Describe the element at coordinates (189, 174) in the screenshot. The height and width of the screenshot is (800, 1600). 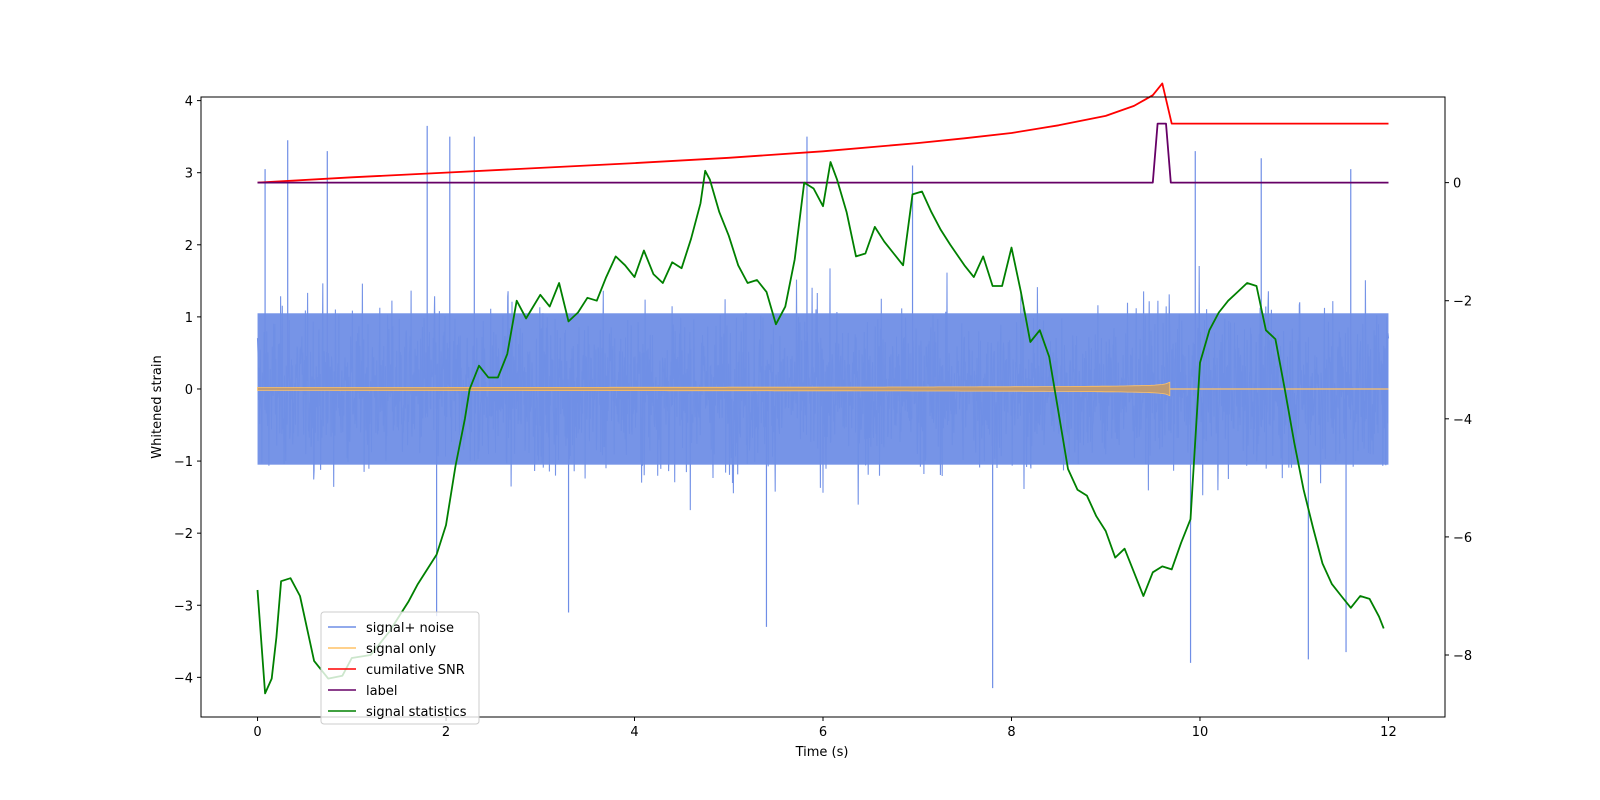
I see `y-tick-label: 3` at that location.